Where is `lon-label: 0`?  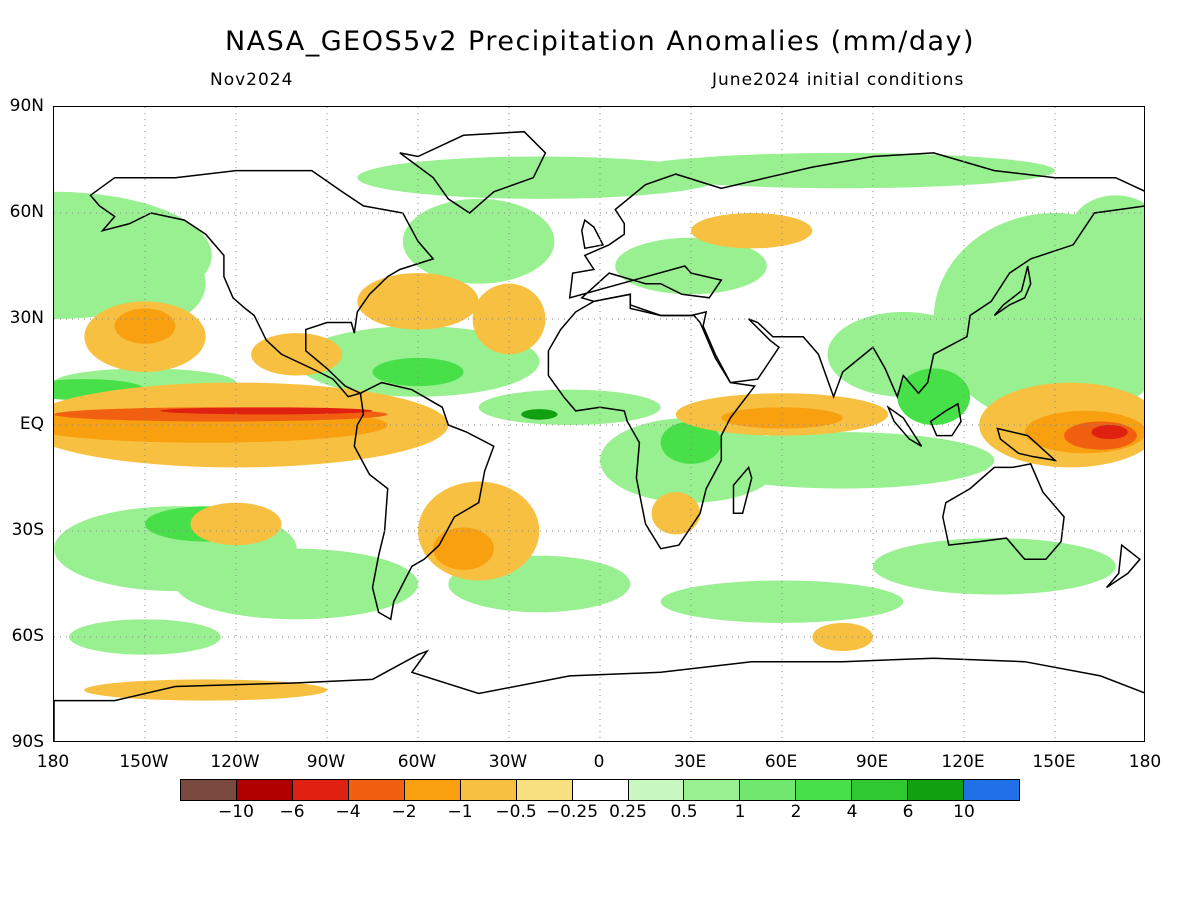
lon-label: 0 is located at coordinates (599, 762).